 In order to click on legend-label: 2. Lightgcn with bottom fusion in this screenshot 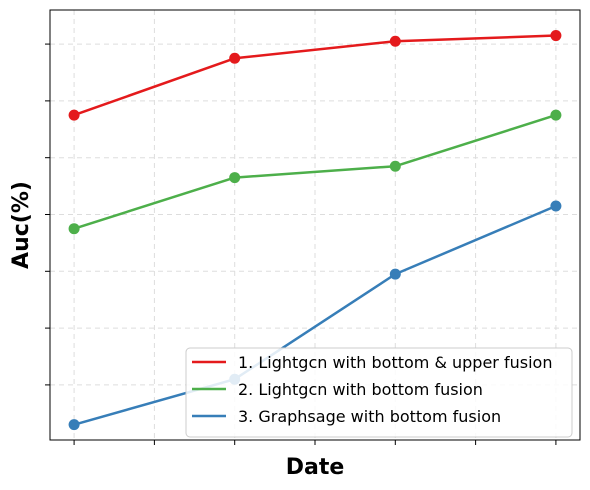, I will do `click(360, 389)`.